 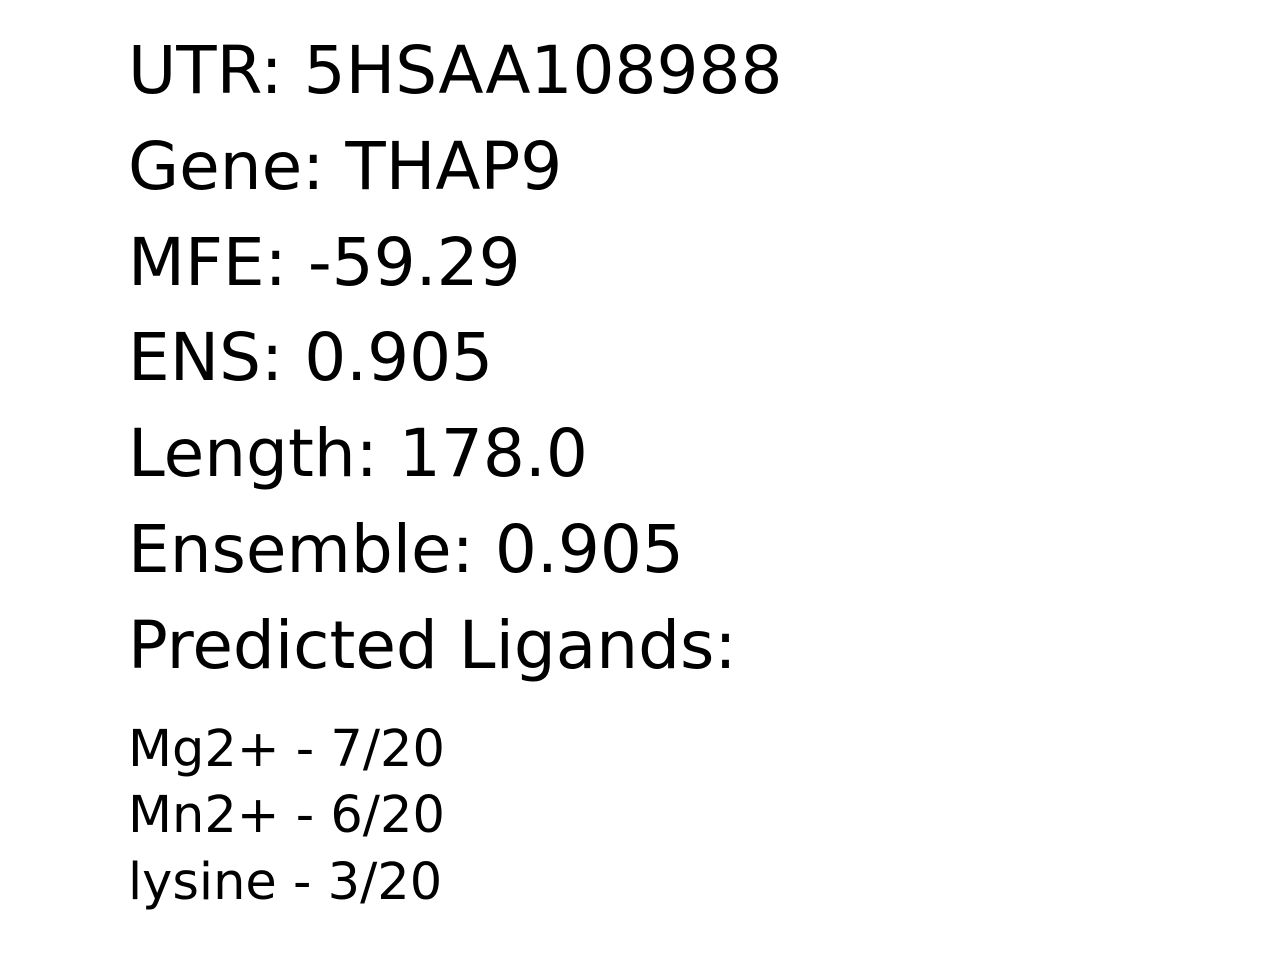 I want to click on ensemble-value: 0.905, so click(x=589, y=549).